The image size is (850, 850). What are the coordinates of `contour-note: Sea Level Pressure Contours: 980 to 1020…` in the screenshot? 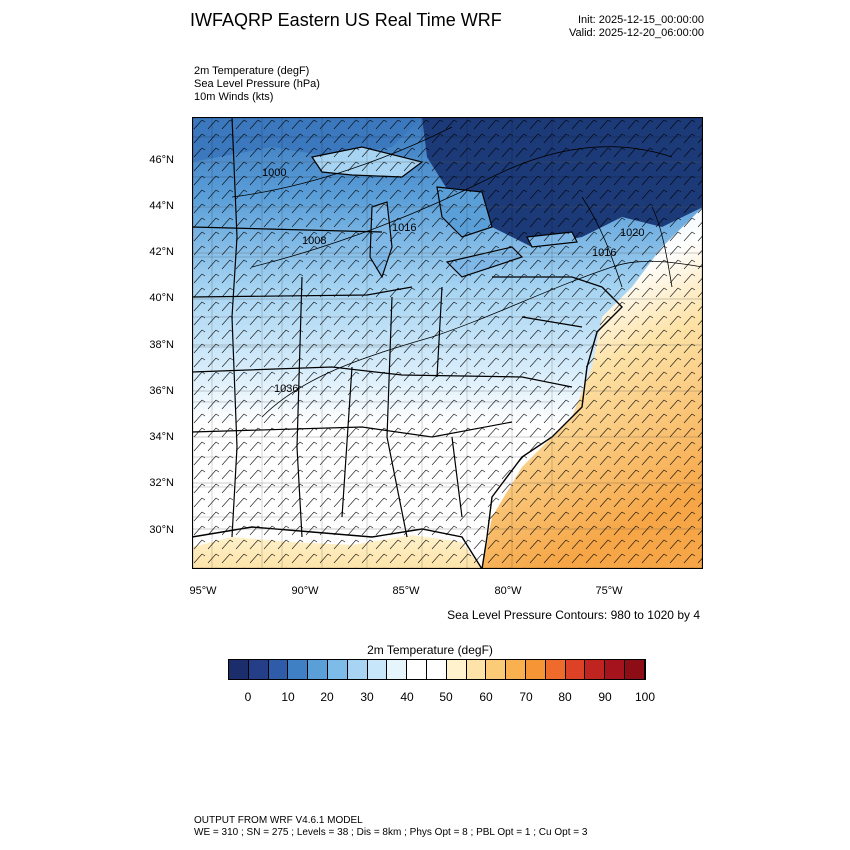 It's located at (573, 615).